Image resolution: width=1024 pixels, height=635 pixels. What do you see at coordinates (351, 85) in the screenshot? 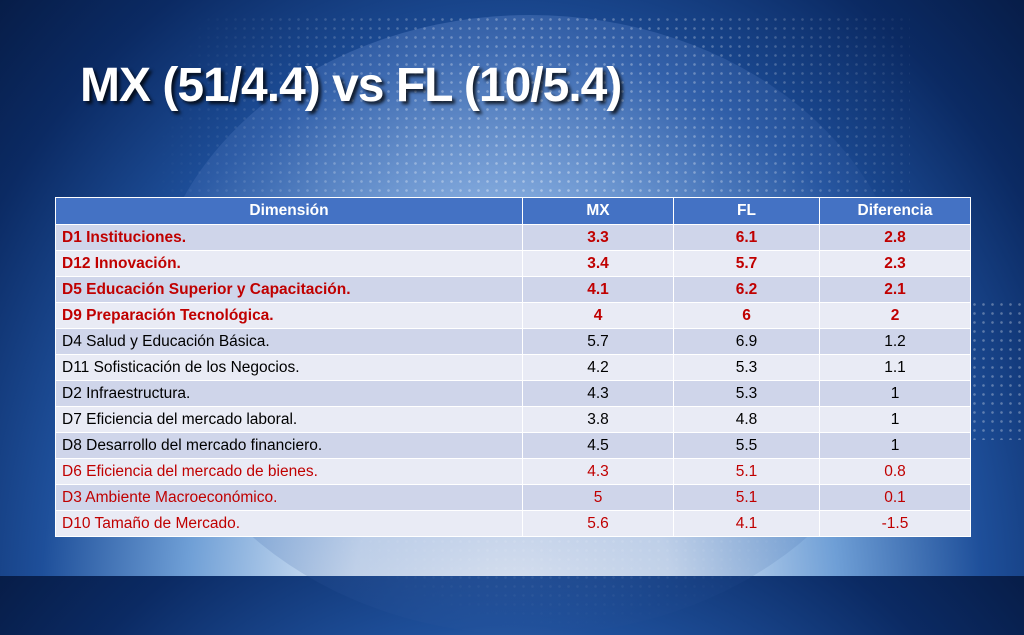
I see `slide-title: MX (51/4.4) vs FL (10/5.4)` at bounding box center [351, 85].